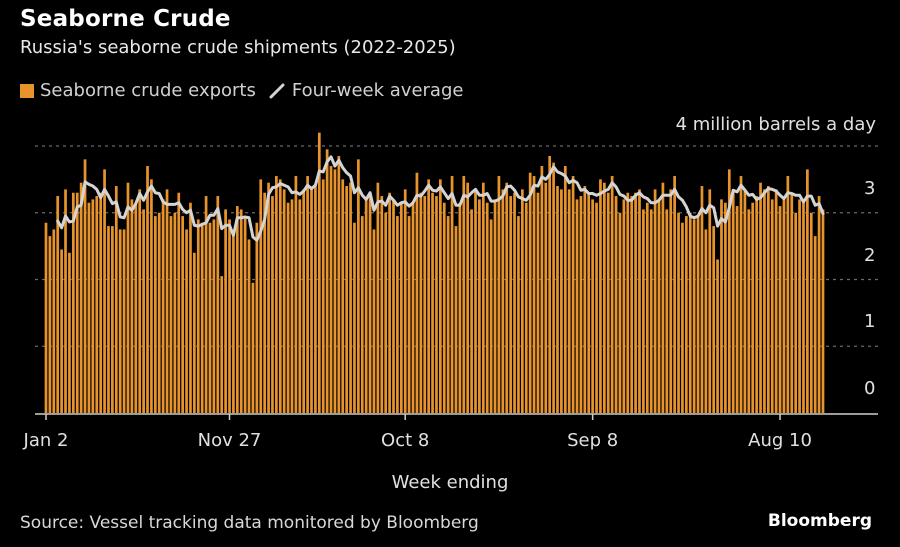 The height and width of the screenshot is (547, 900). Describe the element at coordinates (241, 90) in the screenshot. I see `legend: Seaborne crude exports Four-week average` at that location.